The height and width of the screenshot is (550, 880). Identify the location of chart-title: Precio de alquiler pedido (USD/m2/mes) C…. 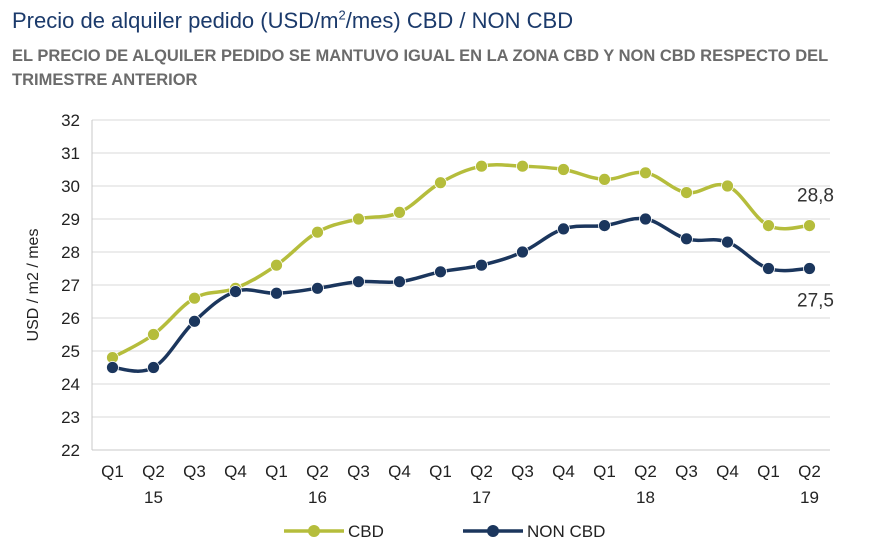
(293, 20).